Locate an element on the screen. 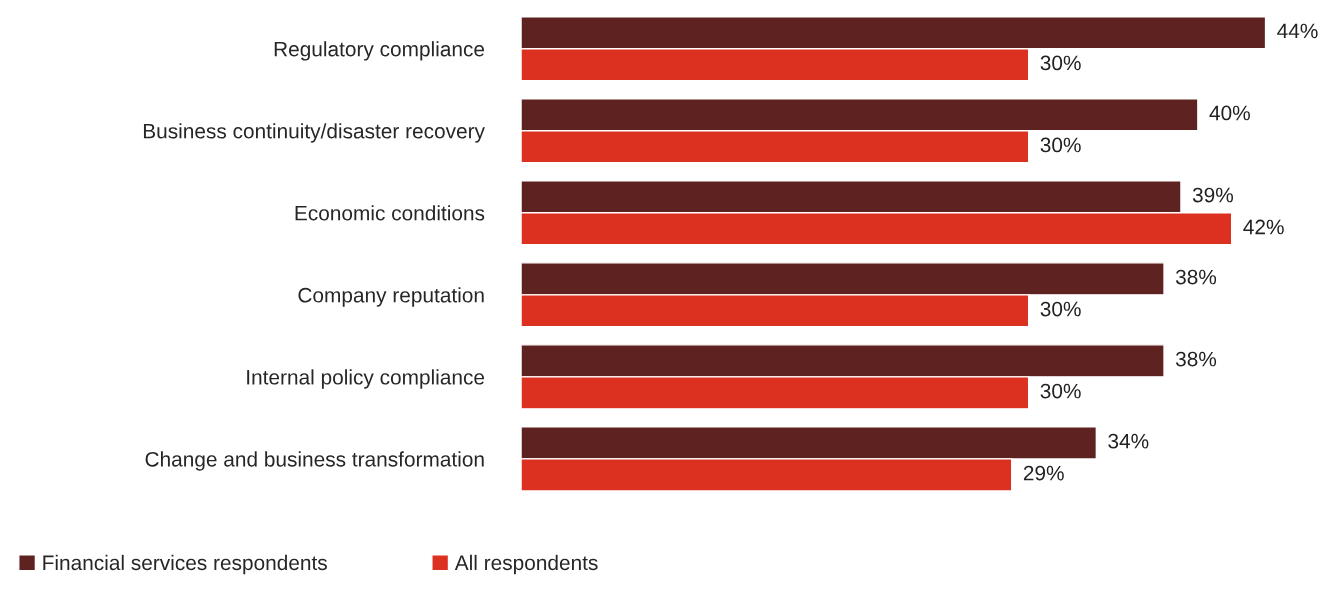 The width and height of the screenshot is (1343, 593). legend-label: Financial services respondents is located at coordinates (185, 564).